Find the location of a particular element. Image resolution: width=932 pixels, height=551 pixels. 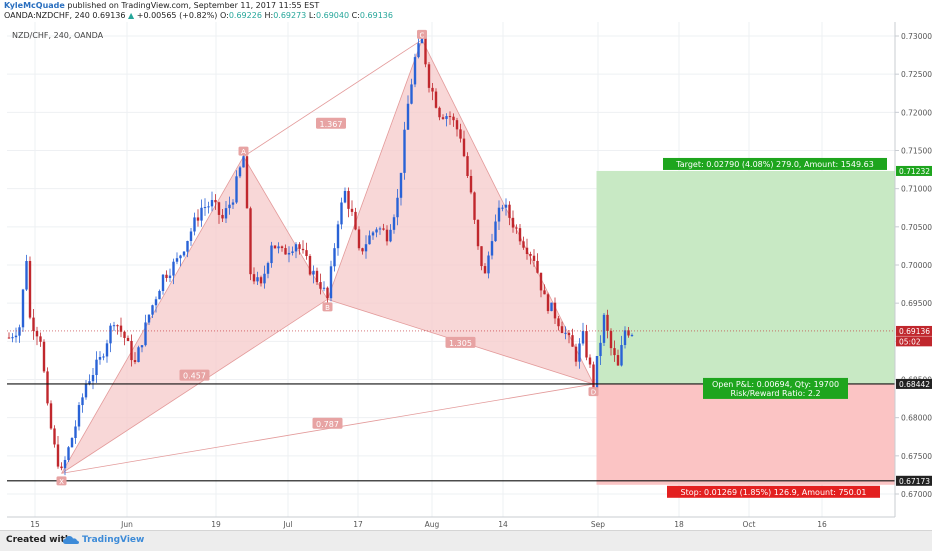

pattern-leg-xb is located at coordinates (194, 386).